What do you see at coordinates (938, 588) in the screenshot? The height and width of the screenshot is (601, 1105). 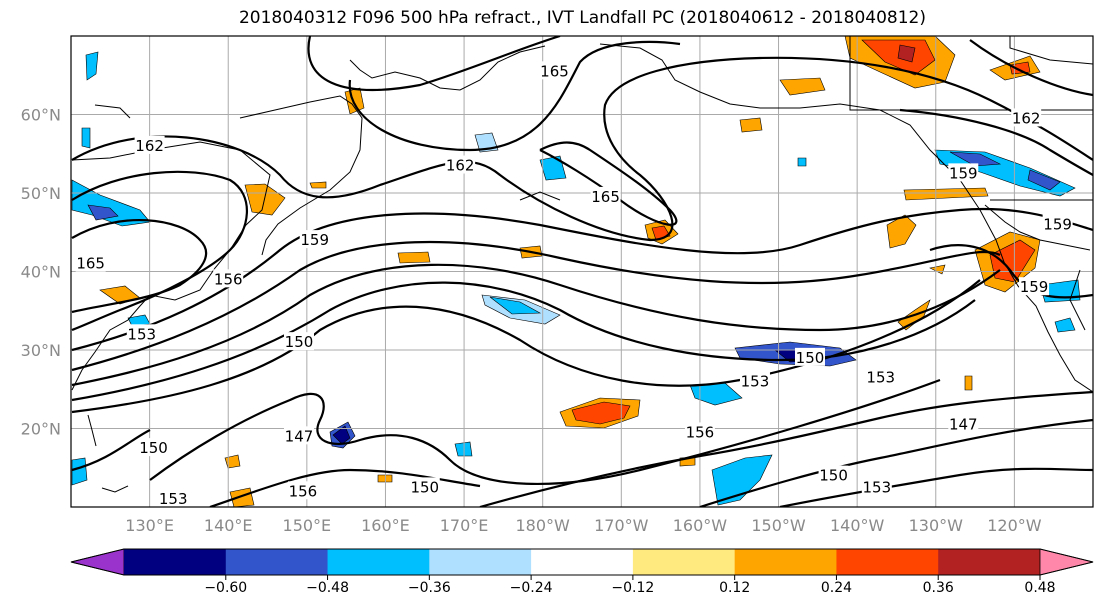 I see `colorbar-tick-label: 0.36` at bounding box center [938, 588].